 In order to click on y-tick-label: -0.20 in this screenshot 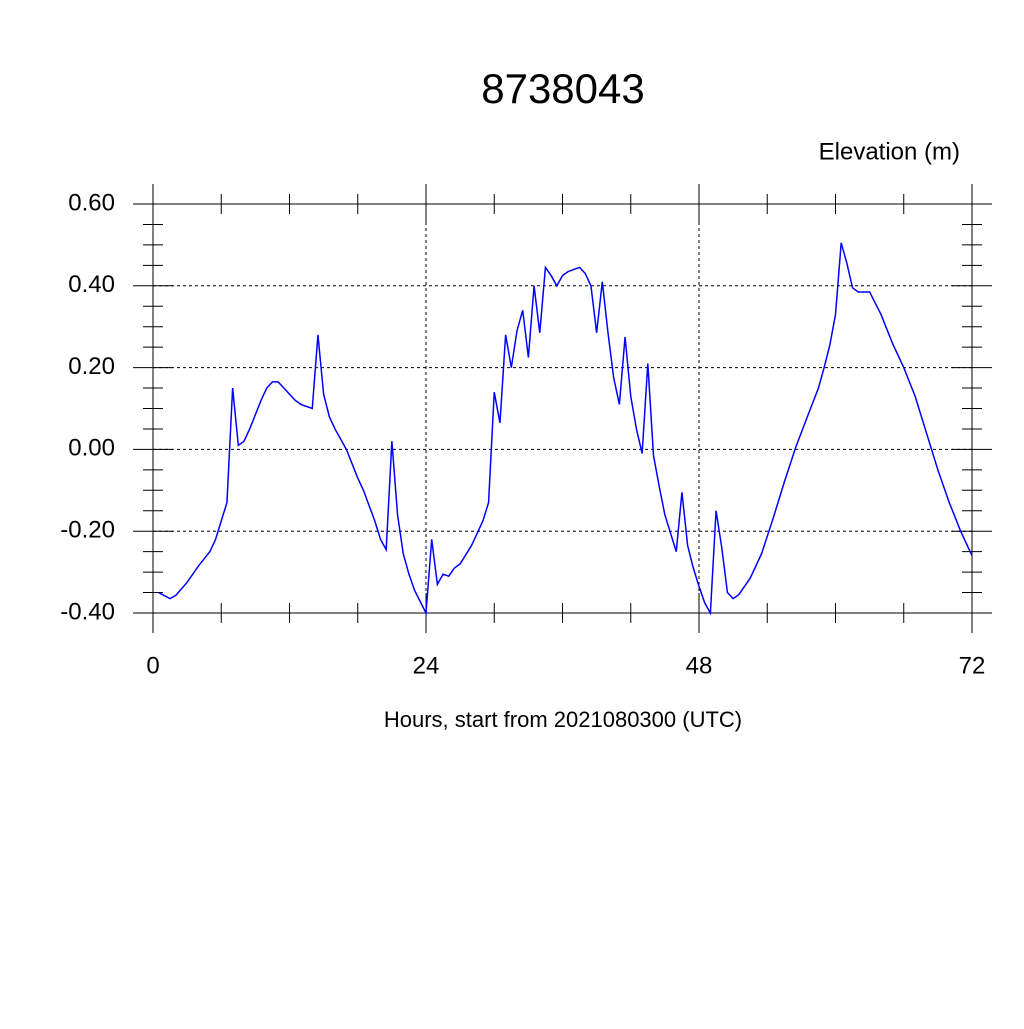, I will do `click(87, 530)`.